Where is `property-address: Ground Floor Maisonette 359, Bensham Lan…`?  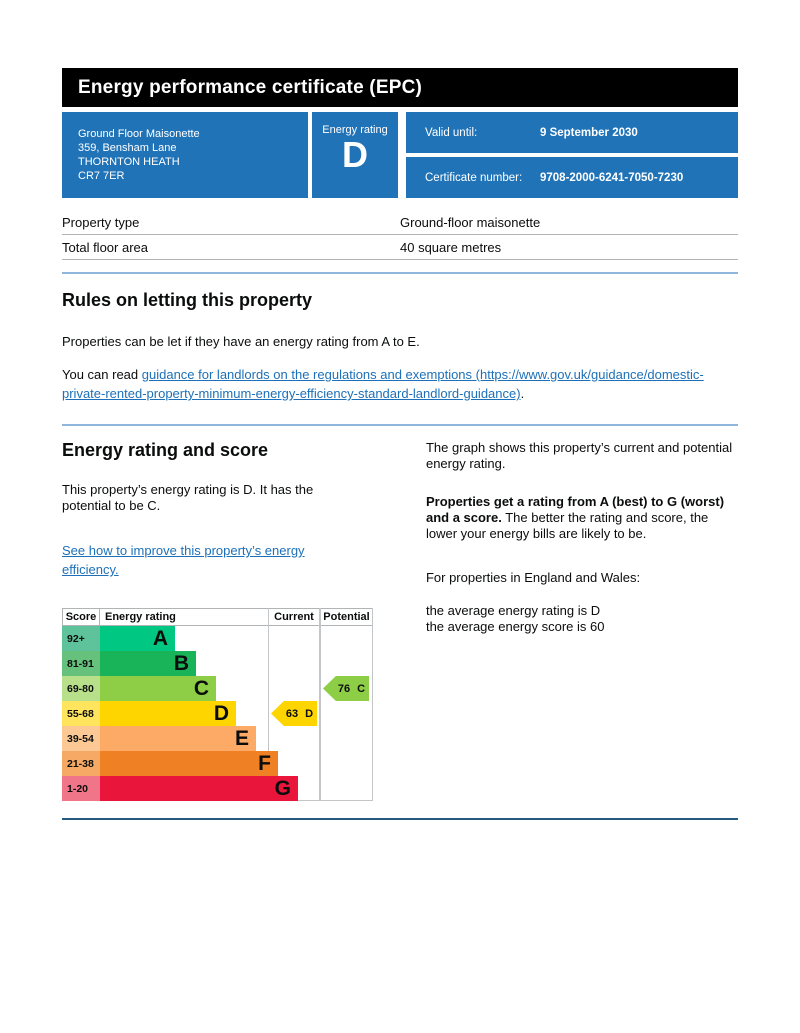
property-address: Ground Floor Maisonette 359, Bensham Lan… is located at coordinates (185, 155).